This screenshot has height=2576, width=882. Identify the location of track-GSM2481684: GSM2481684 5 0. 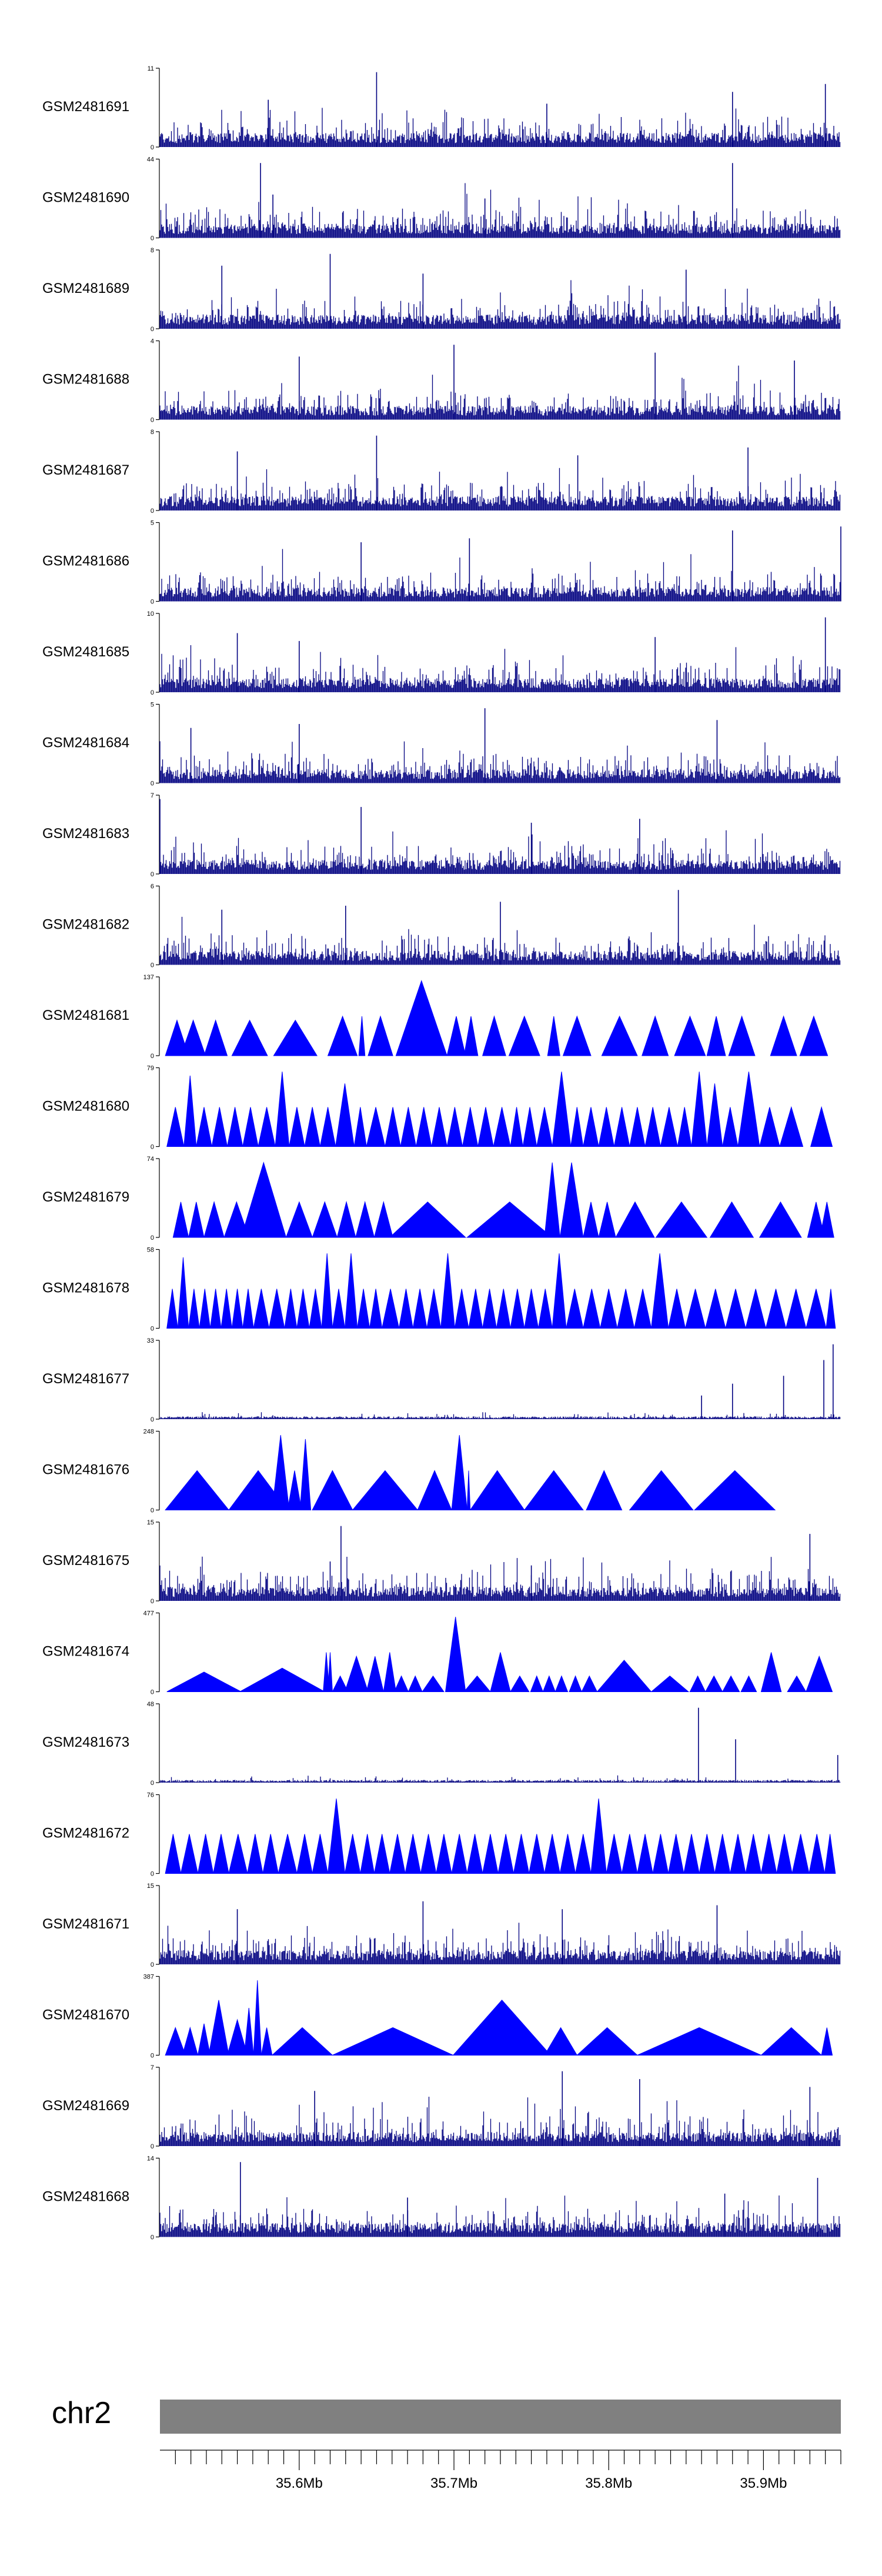
(441, 745).